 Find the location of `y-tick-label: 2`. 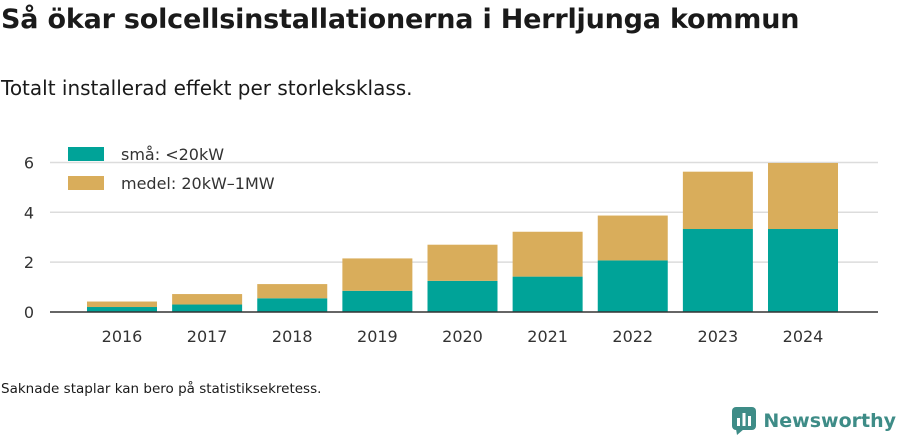

y-tick-label: 2 is located at coordinates (29, 262).